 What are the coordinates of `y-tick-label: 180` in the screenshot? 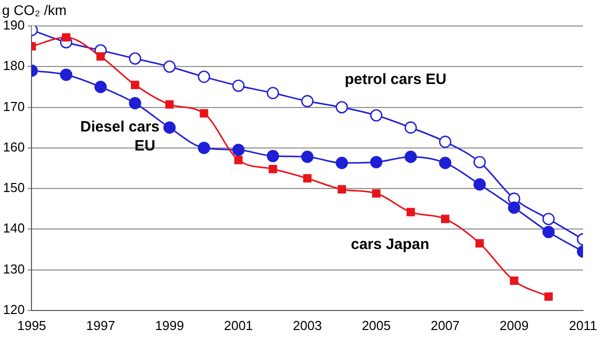 It's located at (13, 66).